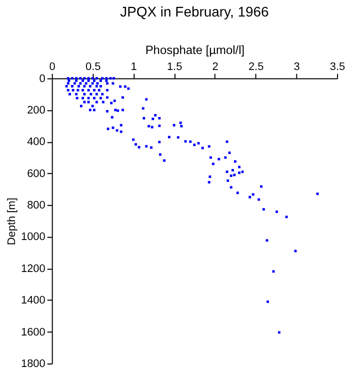 The height and width of the screenshot is (384, 350). What do you see at coordinates (195, 11) in the screenshot?
I see `chart-title: JPQX in February, 1966` at bounding box center [195, 11].